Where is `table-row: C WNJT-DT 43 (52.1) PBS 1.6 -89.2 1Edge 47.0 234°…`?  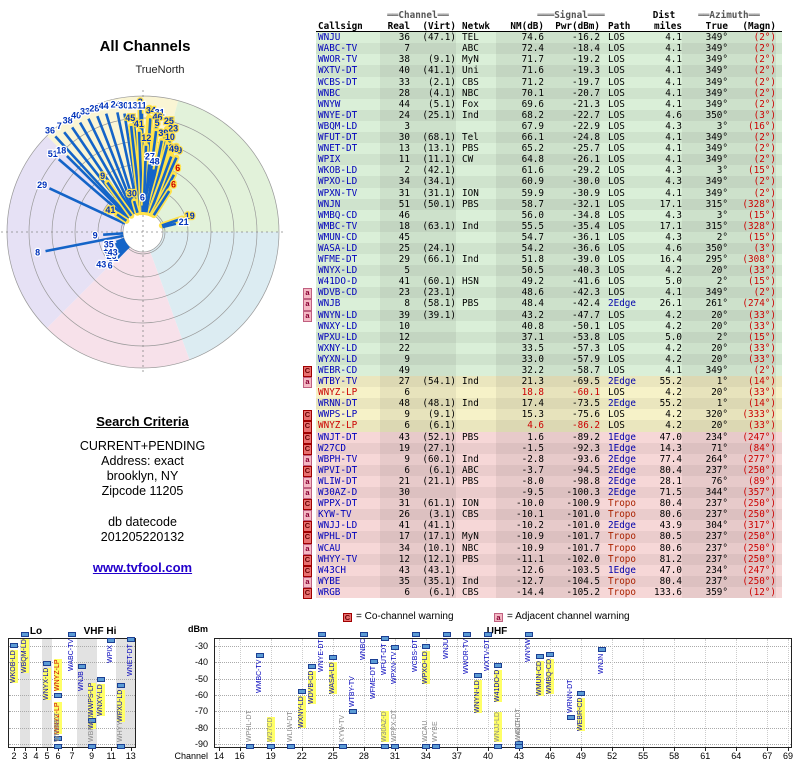
table-row: C WNJT-DT 43 (52.1) PBS 1.6 -89.2 1Edge 47.0 234°… is located at coordinates (542, 437).